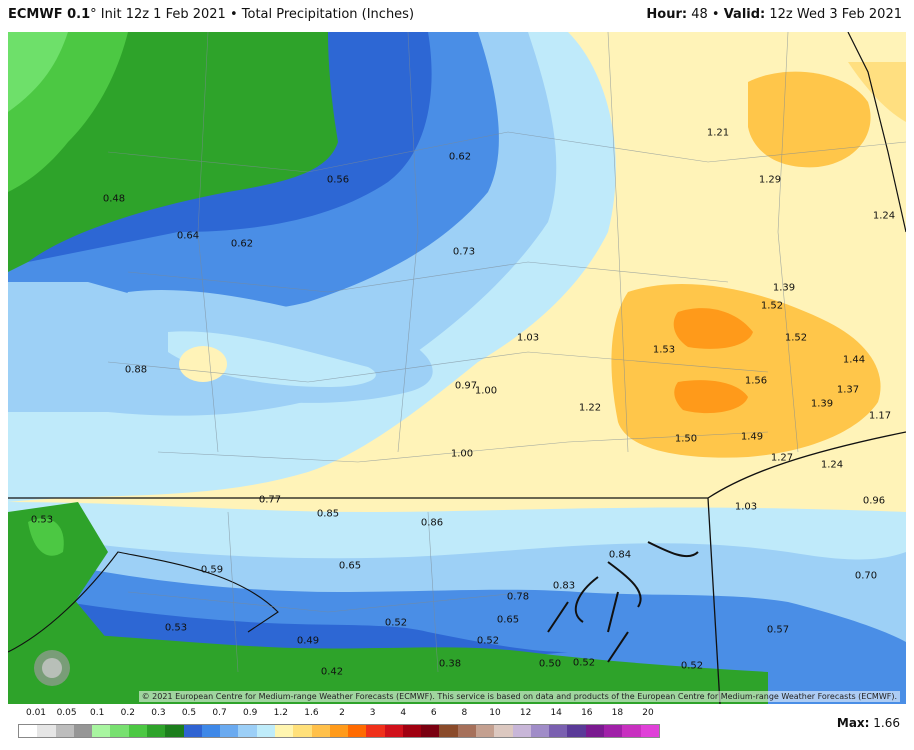 The image size is (914, 750). Describe the element at coordinates (778, 630) in the screenshot. I see `precip-value-label: 0.57` at that location.